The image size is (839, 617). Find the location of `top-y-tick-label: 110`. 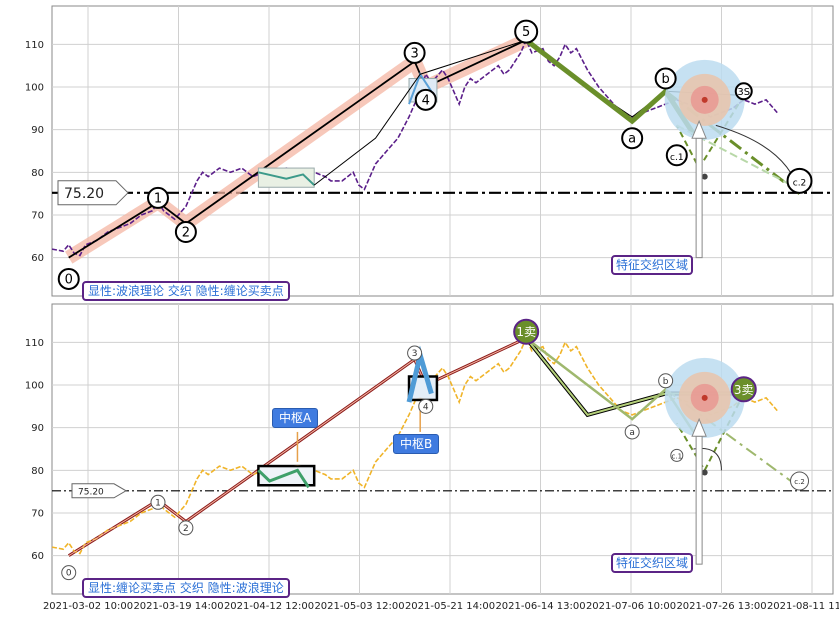

top-y-tick-label: 110 is located at coordinates (34, 45).